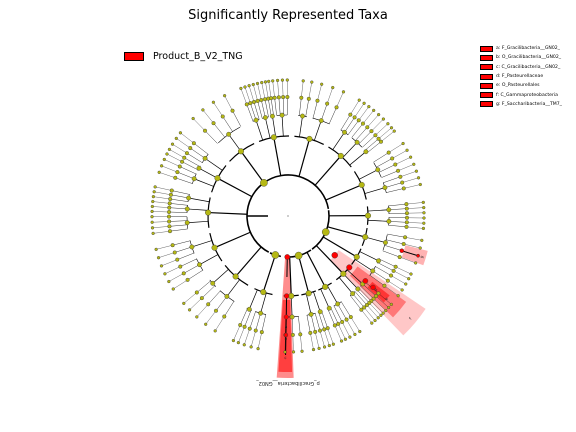  What do you see at coordinates (285, 357) in the screenshot?
I see `clade-letter: c` at bounding box center [285, 357].